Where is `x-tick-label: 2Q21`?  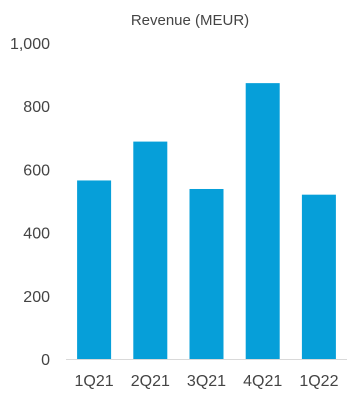
x-tick-label: 2Q21 is located at coordinates (150, 381).